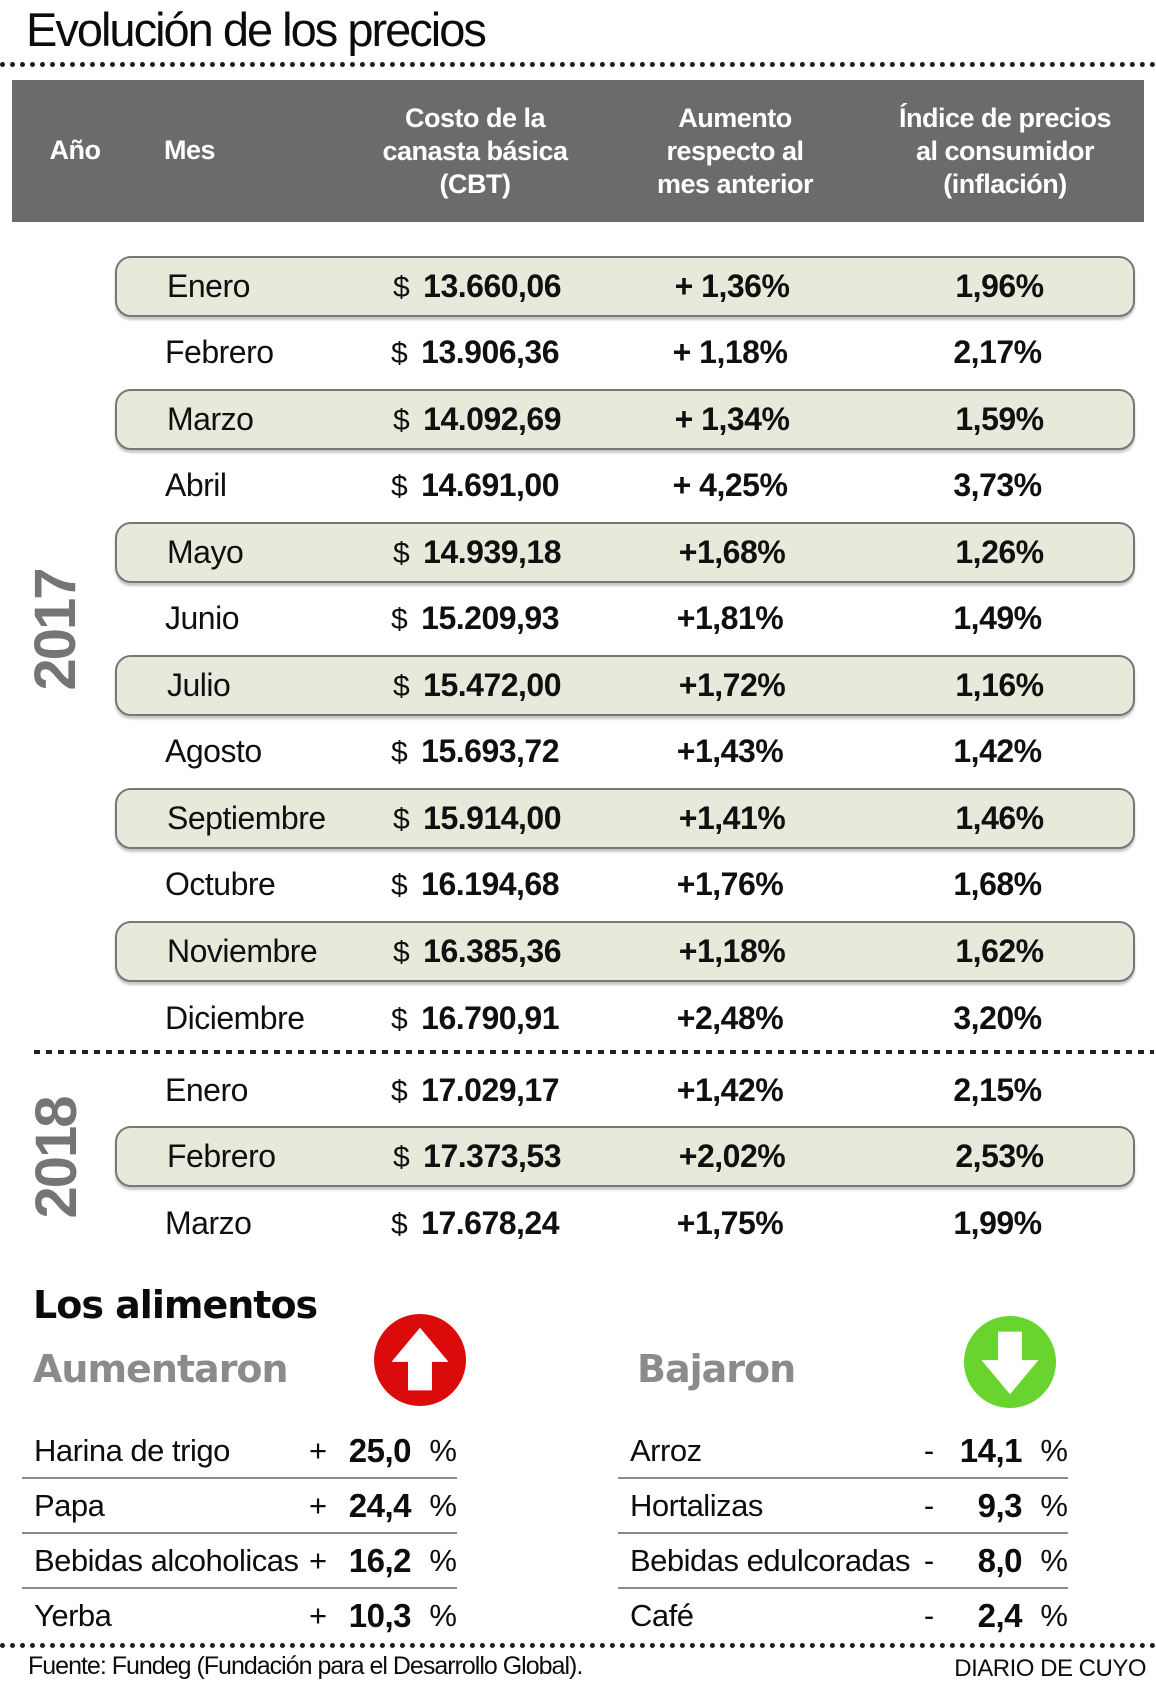 The image size is (1156, 1682). I want to click on year-label-2018: 2018, so click(56, 1158).